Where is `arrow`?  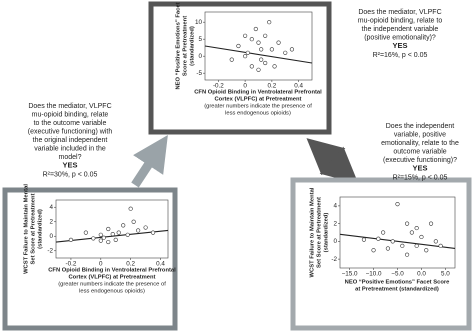
arrow is located at coordinates (149, 161).